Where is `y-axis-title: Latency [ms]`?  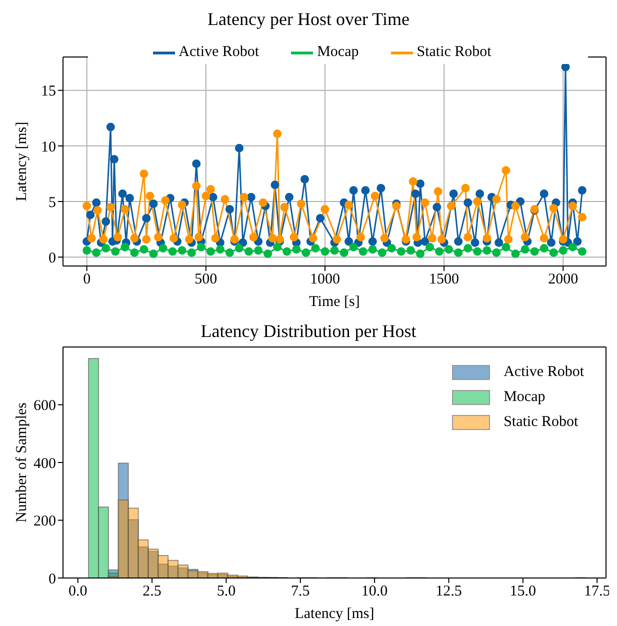 y-axis-title: Latency [ms] is located at coordinates (22, 162).